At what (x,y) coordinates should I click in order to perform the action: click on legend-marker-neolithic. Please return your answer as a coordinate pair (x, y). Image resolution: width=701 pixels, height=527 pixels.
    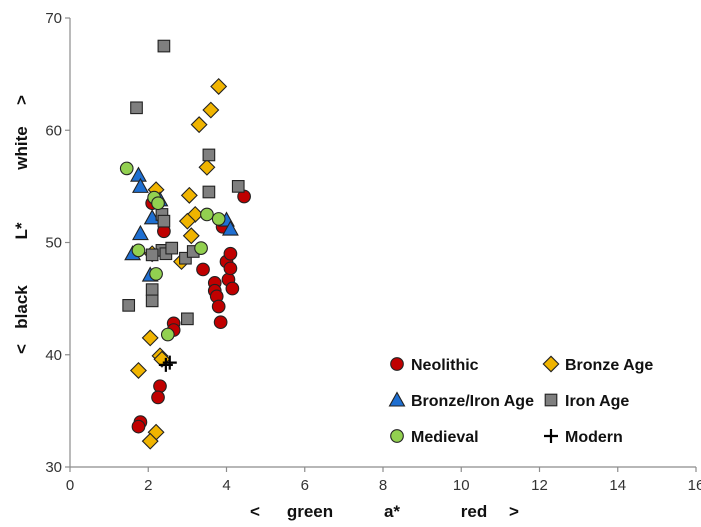
    Looking at the image, I should click on (397, 364).